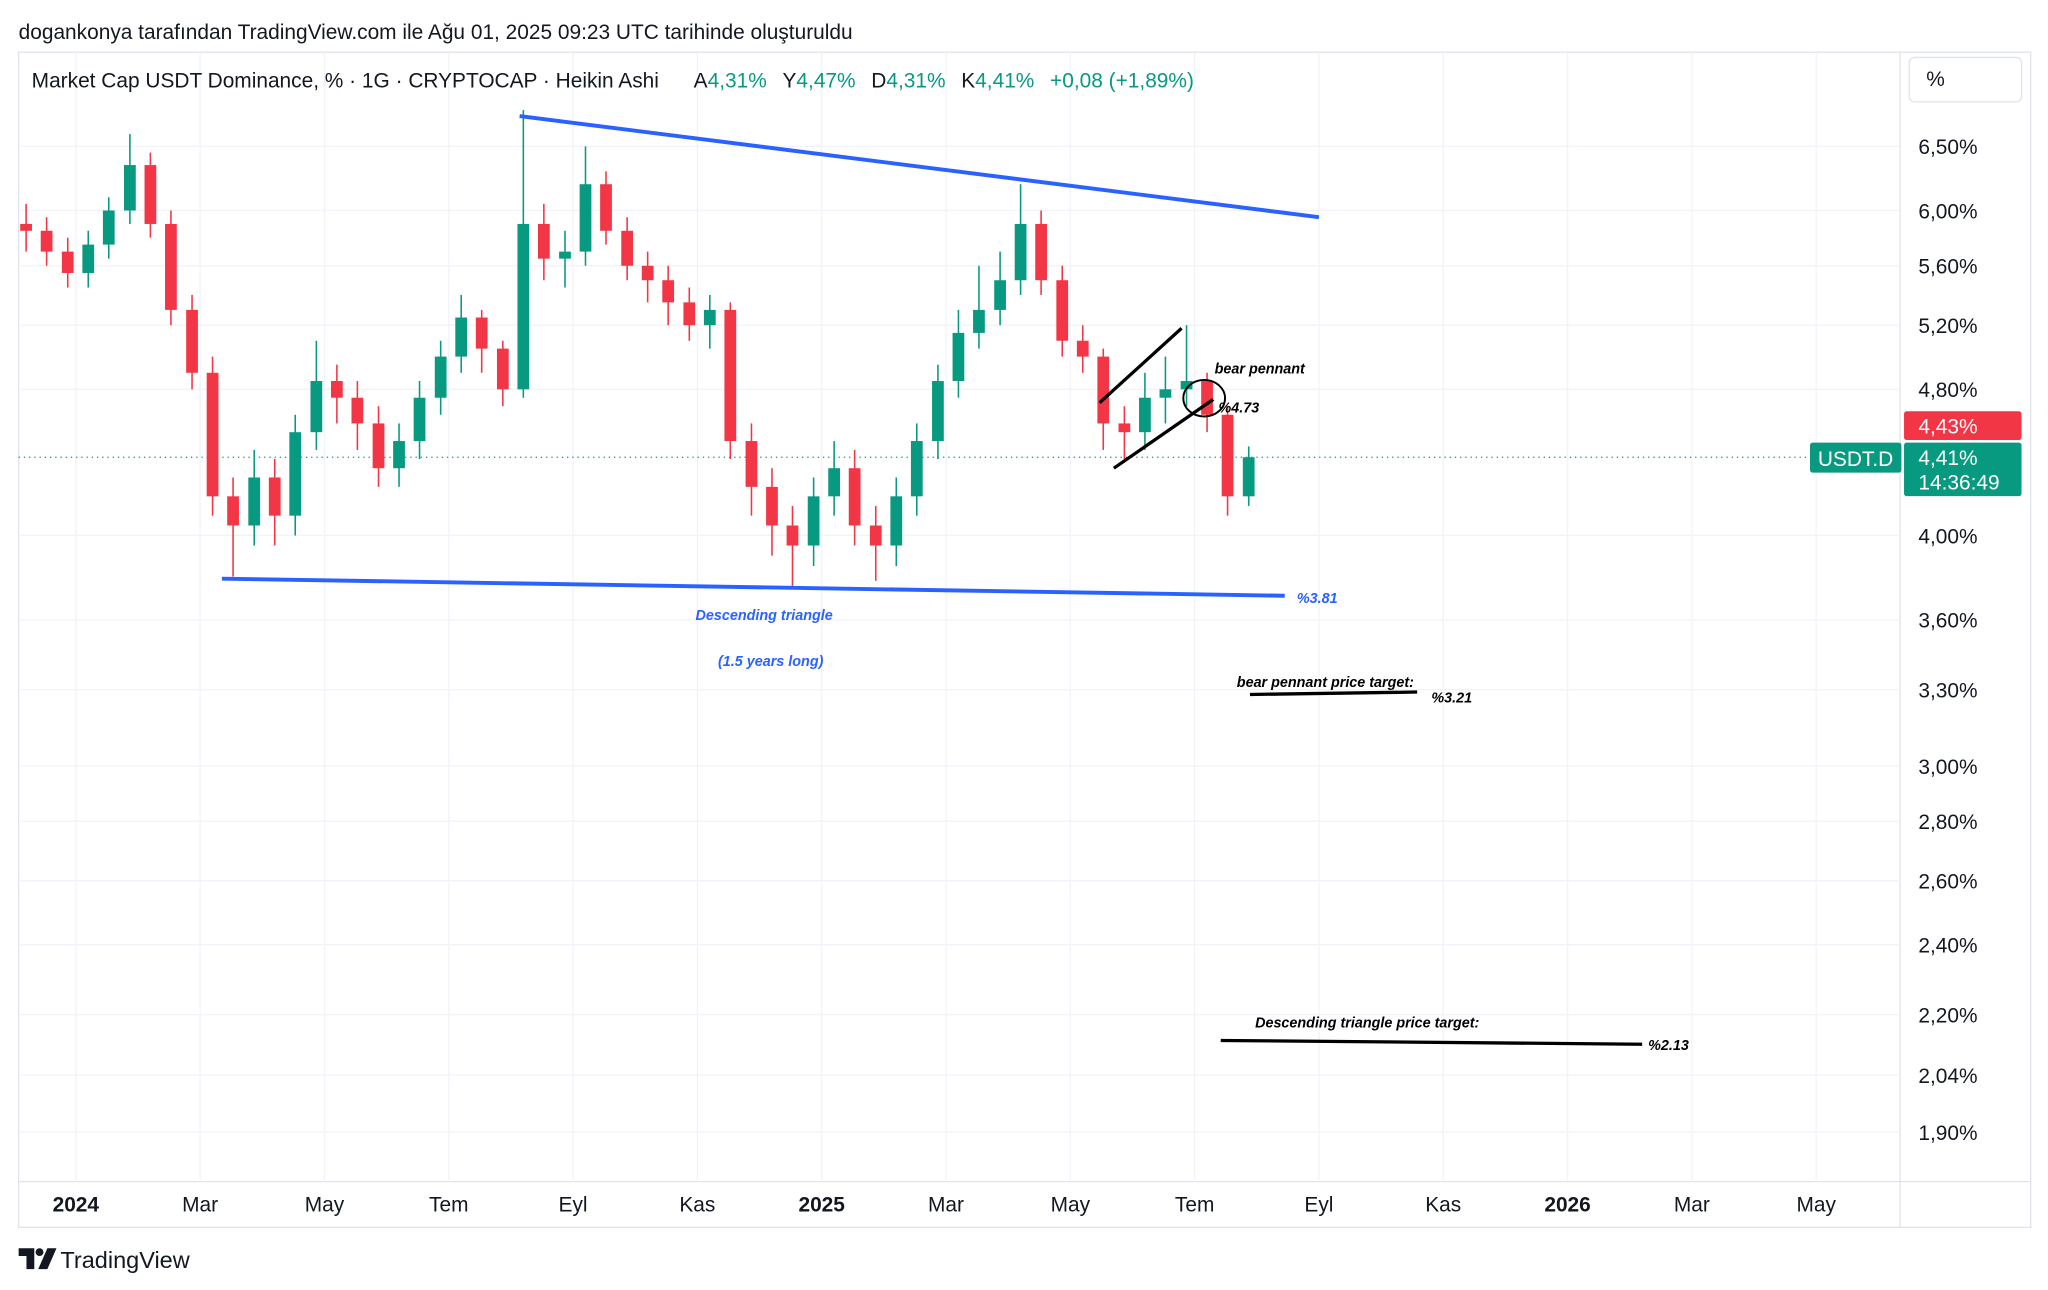 Image resolution: width=2048 pixels, height=1290 pixels. I want to click on ohlc-legend: A4,31% Y4,47% D4,31% K4,41% +0,08 (+1,89%), so click(944, 80).